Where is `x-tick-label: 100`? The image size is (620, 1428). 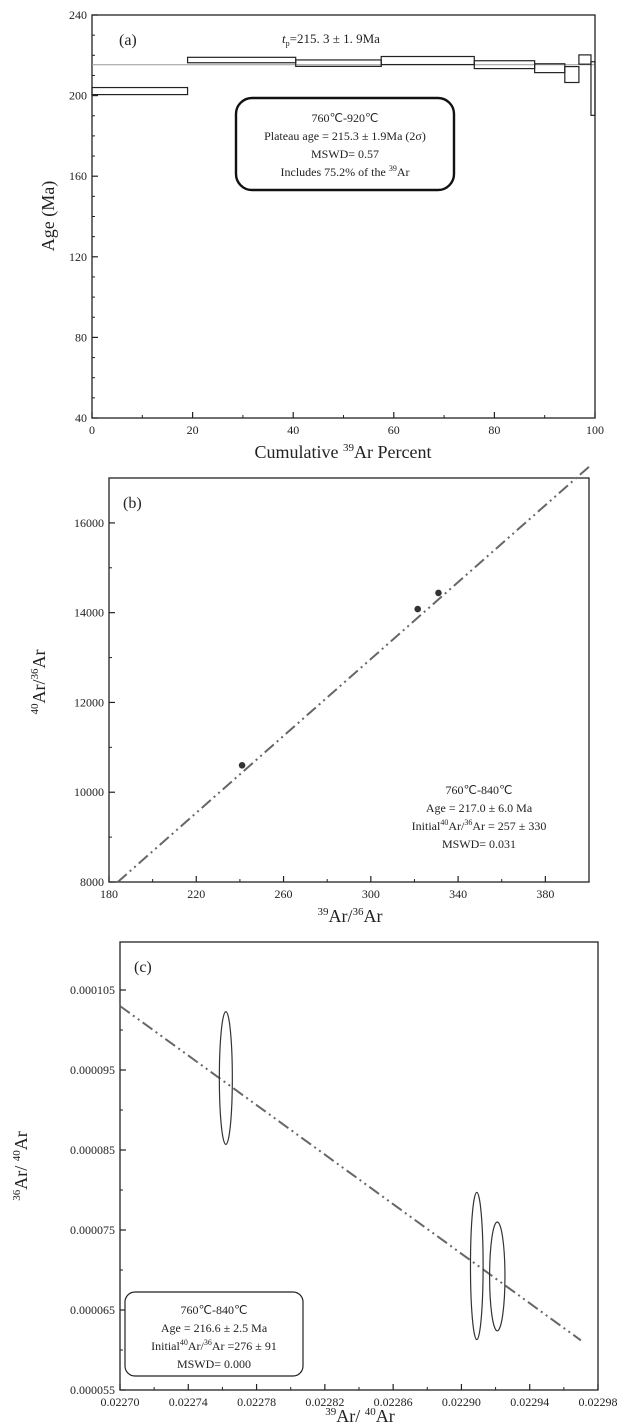
x-tick-label: 100 is located at coordinates (595, 430).